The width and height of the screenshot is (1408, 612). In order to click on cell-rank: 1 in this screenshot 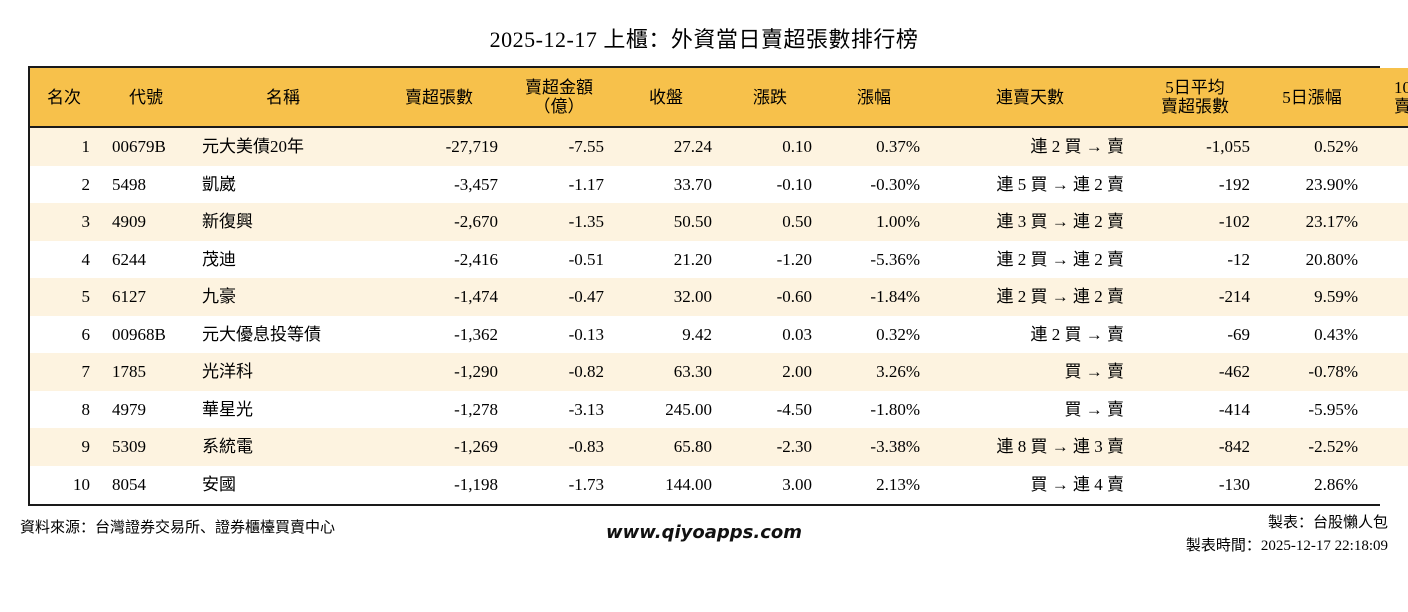, I will do `click(64, 146)`.